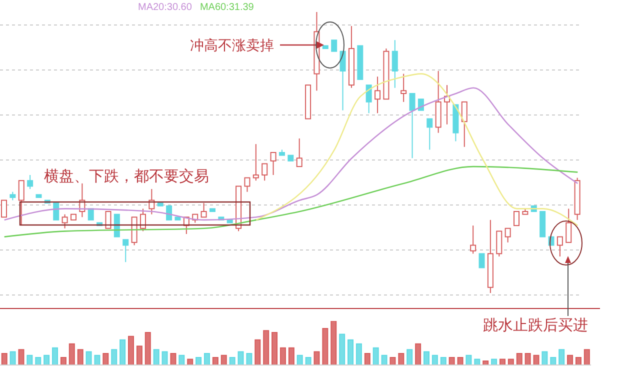  I want to click on annotation: 冲高不涨卖掉, so click(232, 45).